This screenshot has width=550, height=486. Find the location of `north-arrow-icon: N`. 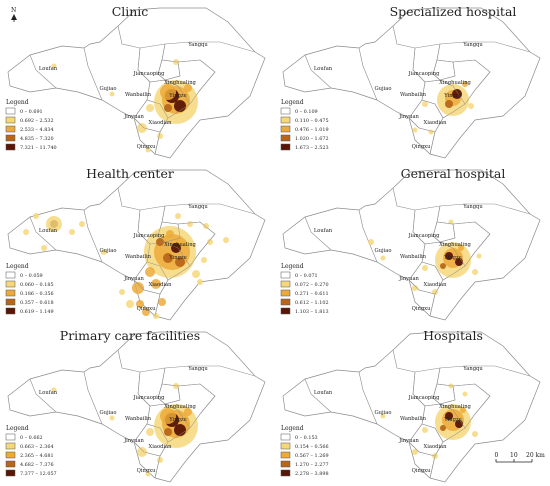

north-arrow-icon: N is located at coordinates (14, 14).